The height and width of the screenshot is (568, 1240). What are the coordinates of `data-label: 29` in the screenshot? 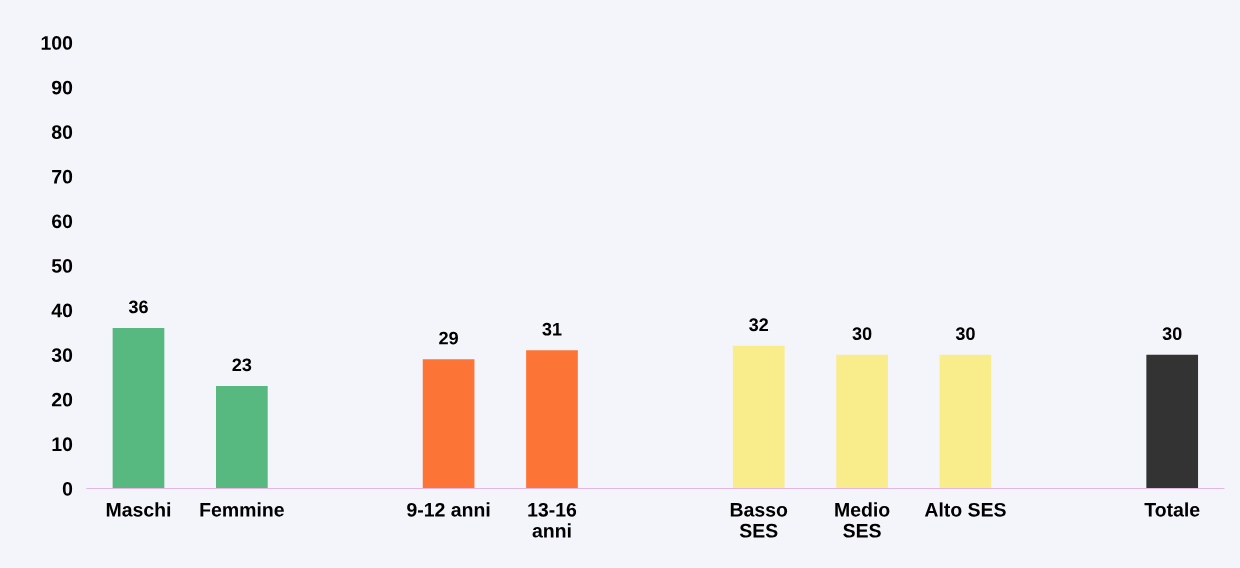 It's located at (448, 338).